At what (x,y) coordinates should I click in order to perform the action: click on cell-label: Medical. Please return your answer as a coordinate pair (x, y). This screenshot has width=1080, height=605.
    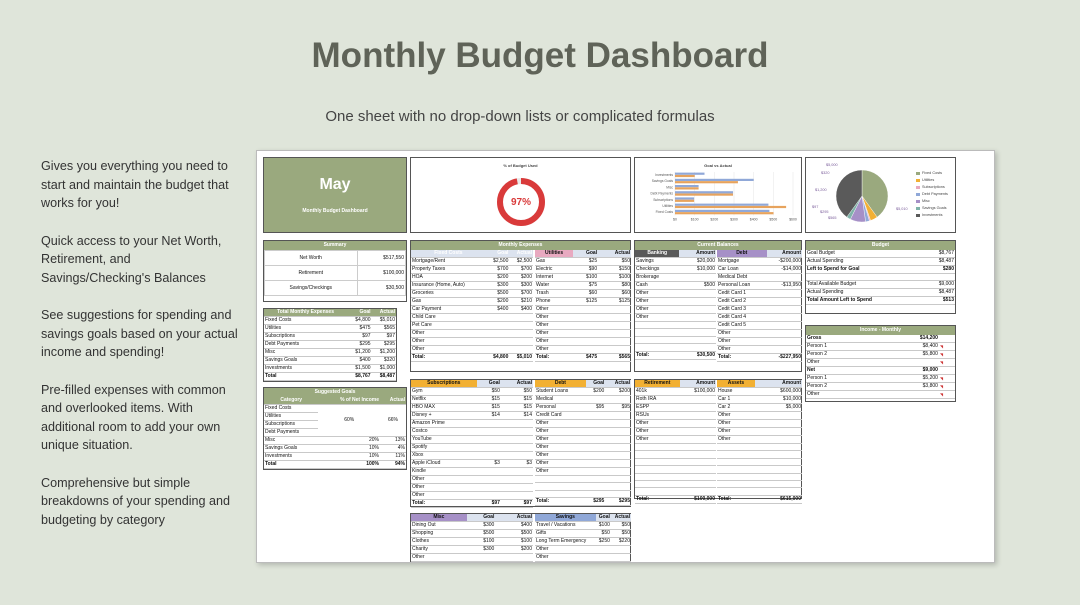
    Looking at the image, I should click on (560, 399).